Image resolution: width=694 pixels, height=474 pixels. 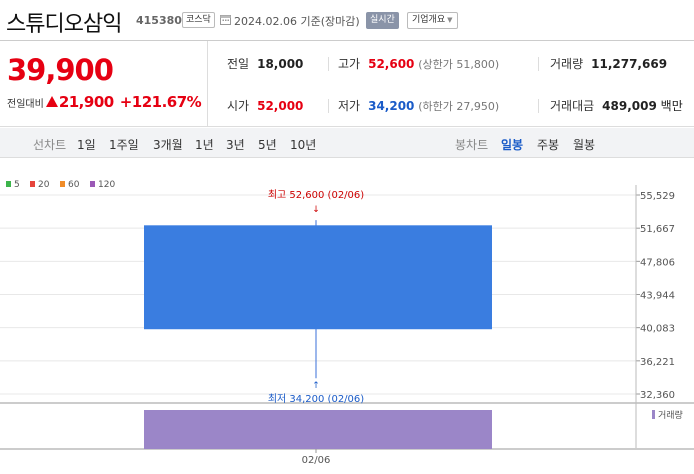 I want to click on current-price-panel: 39,900 전일대비 21,900 +121.67%, so click(x=104, y=84).